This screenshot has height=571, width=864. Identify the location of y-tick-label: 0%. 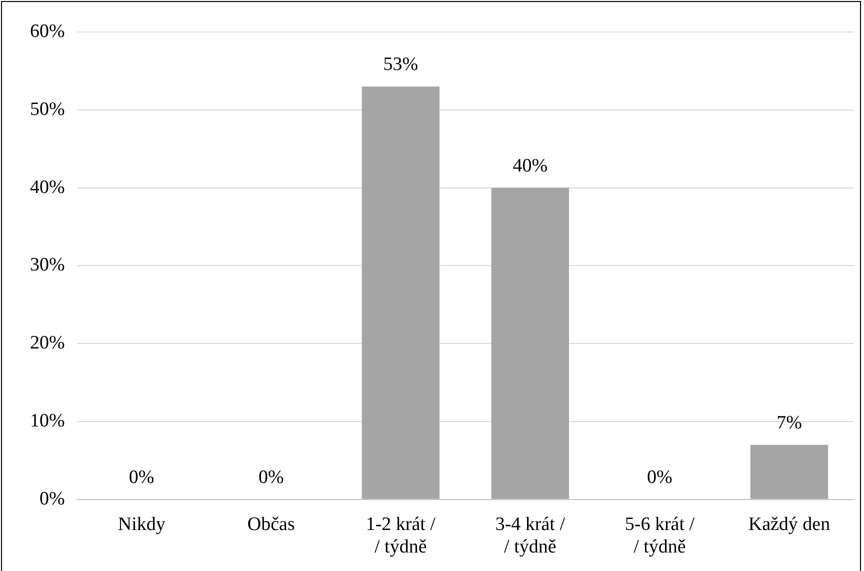
(52, 499).